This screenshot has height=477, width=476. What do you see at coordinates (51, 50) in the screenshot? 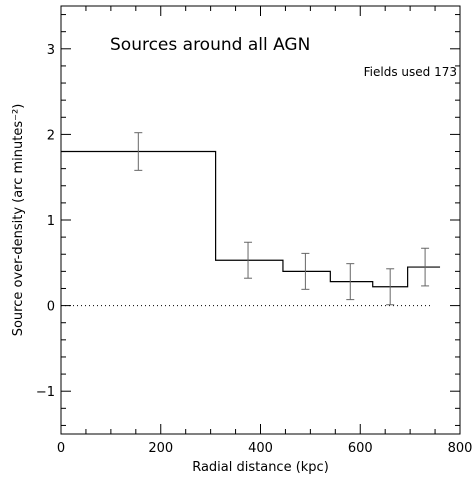
I see `y-tick-label: 3` at bounding box center [51, 50].